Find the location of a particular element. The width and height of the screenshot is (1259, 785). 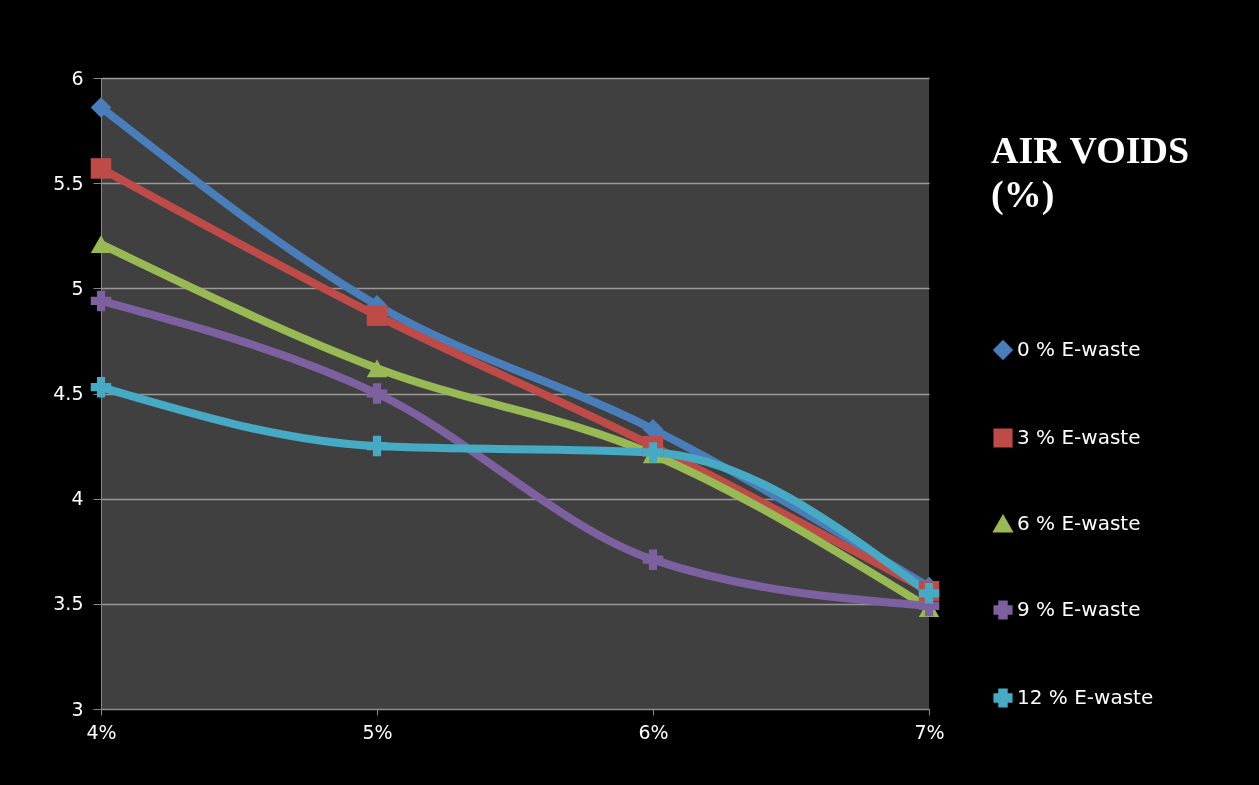

x-tick-label: 7% is located at coordinates (929, 731).